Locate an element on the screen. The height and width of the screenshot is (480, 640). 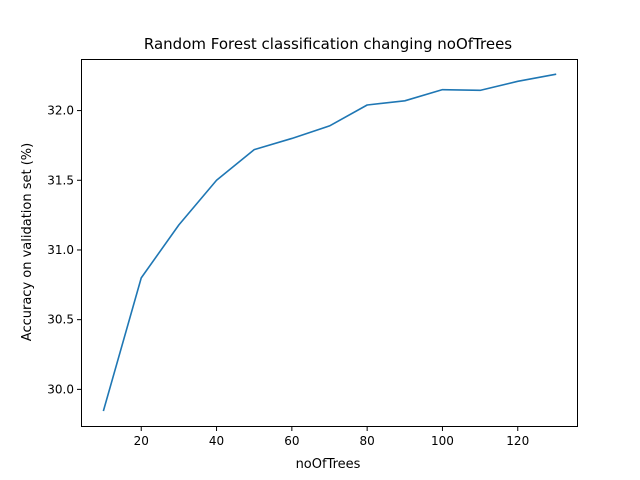
x-tick-label: 40 is located at coordinates (216, 441).